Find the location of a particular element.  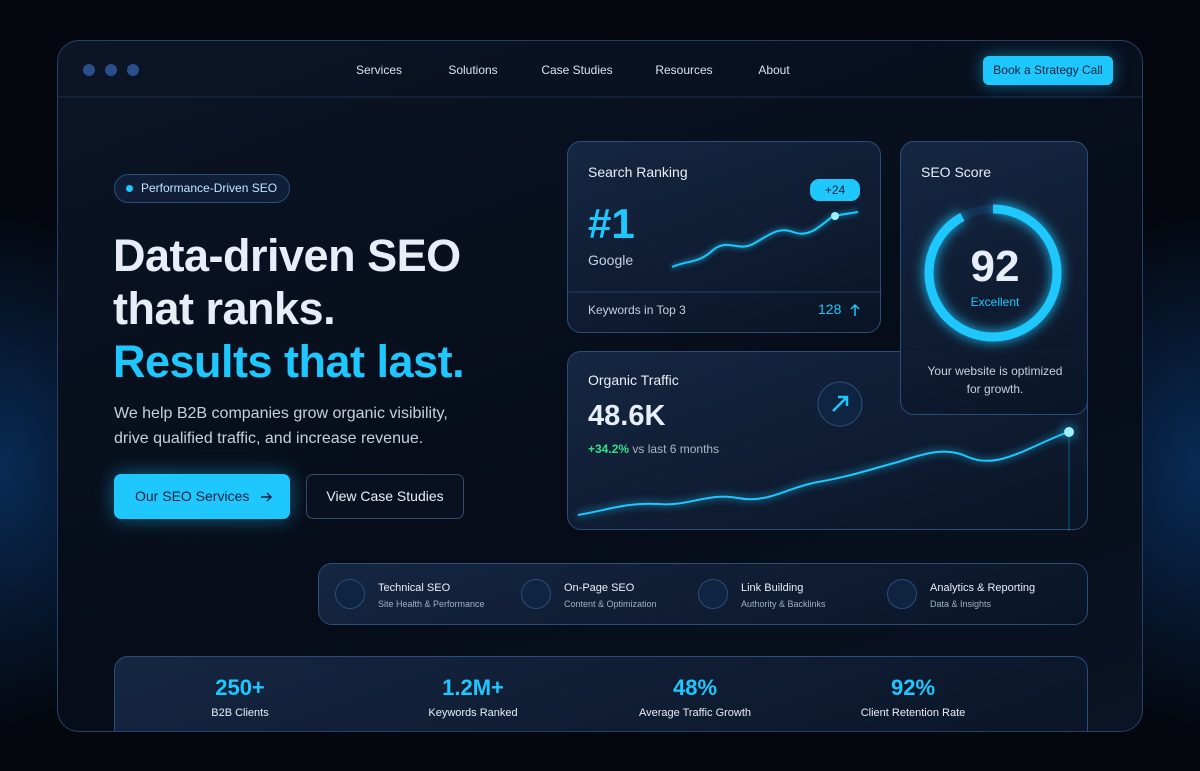

cta-button: Book a Strategy Call is located at coordinates (1048, 70).